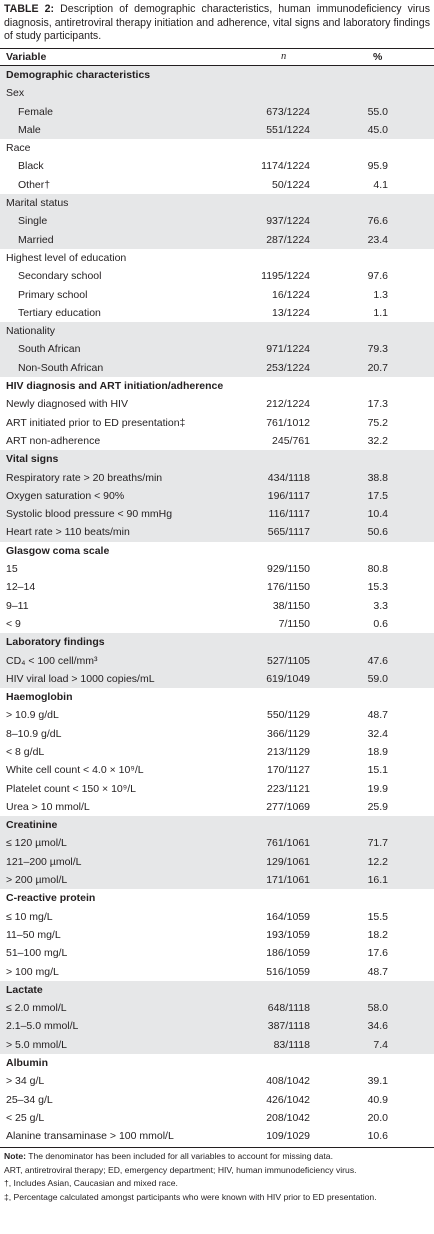 This screenshot has height=1234, width=434. Describe the element at coordinates (52, 660) in the screenshot. I see `row-label: CD₄ < 100 cell/mm³` at that location.